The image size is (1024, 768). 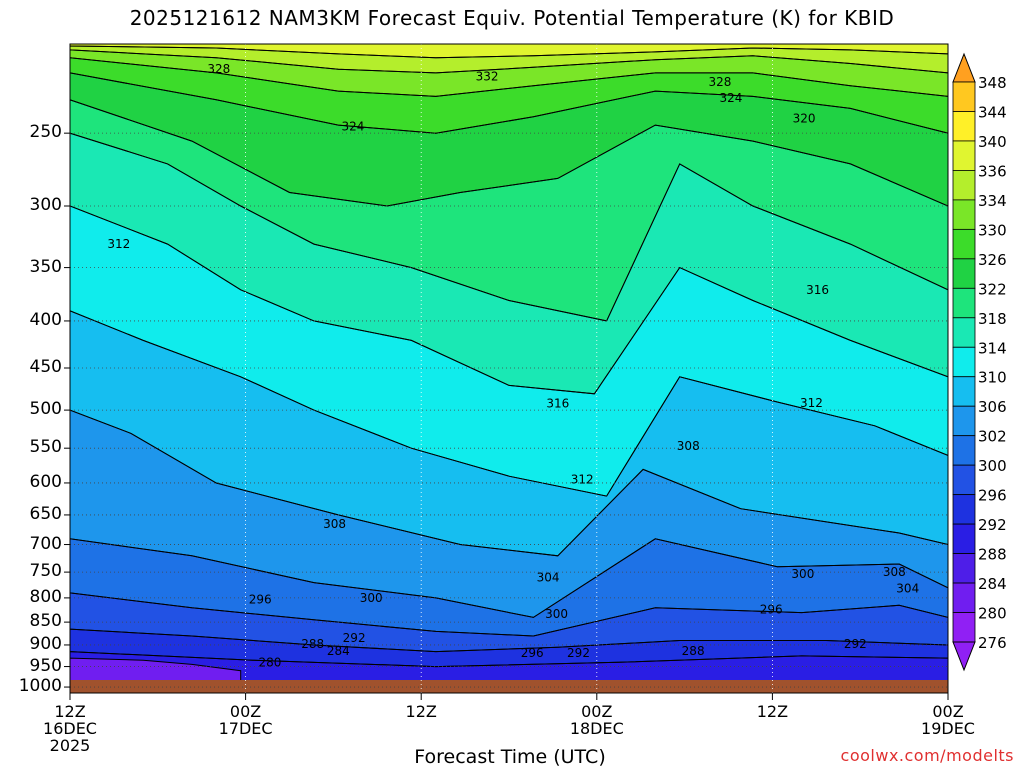 I want to click on x-tick-label: 12Z, so click(x=772, y=728).